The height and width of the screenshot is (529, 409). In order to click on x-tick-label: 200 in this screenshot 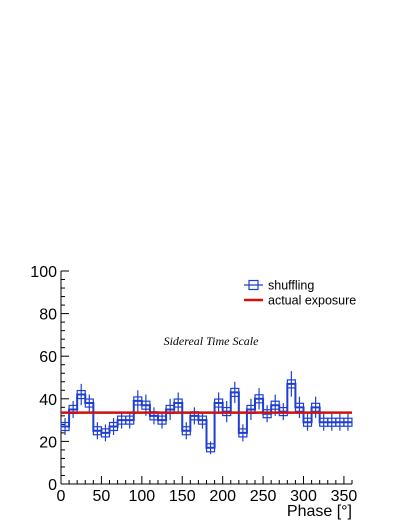, I will do `click(222, 496)`.